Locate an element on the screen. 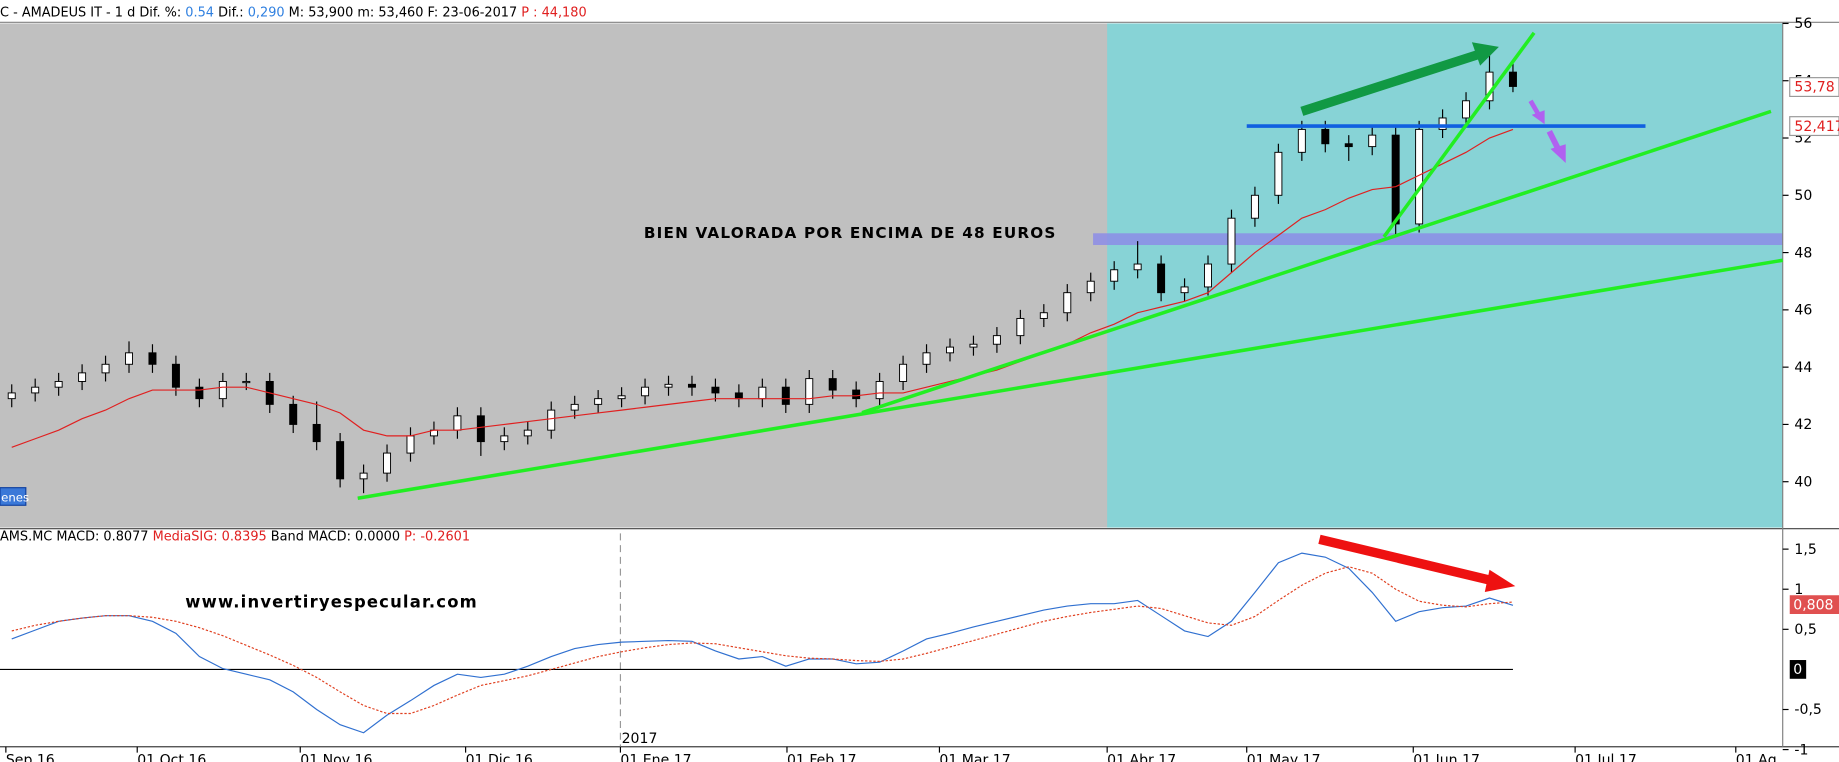 Image resolution: width=1839 pixels, height=762 pixels. y-tick-label: 44 is located at coordinates (1803, 368).